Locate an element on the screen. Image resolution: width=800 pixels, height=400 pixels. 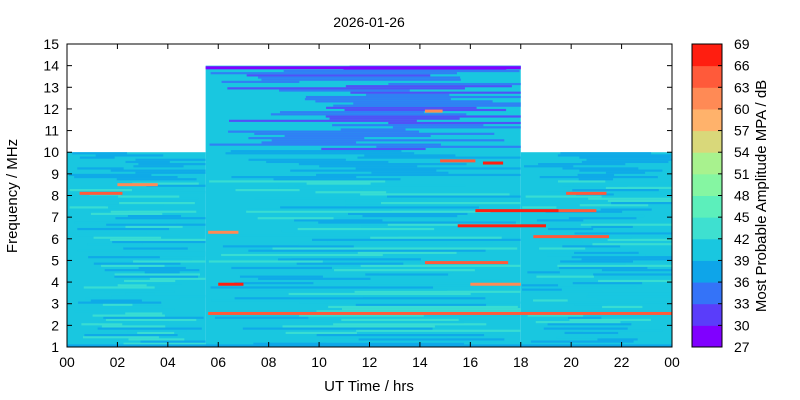
x-tick-label: 16 is located at coordinates (471, 362).